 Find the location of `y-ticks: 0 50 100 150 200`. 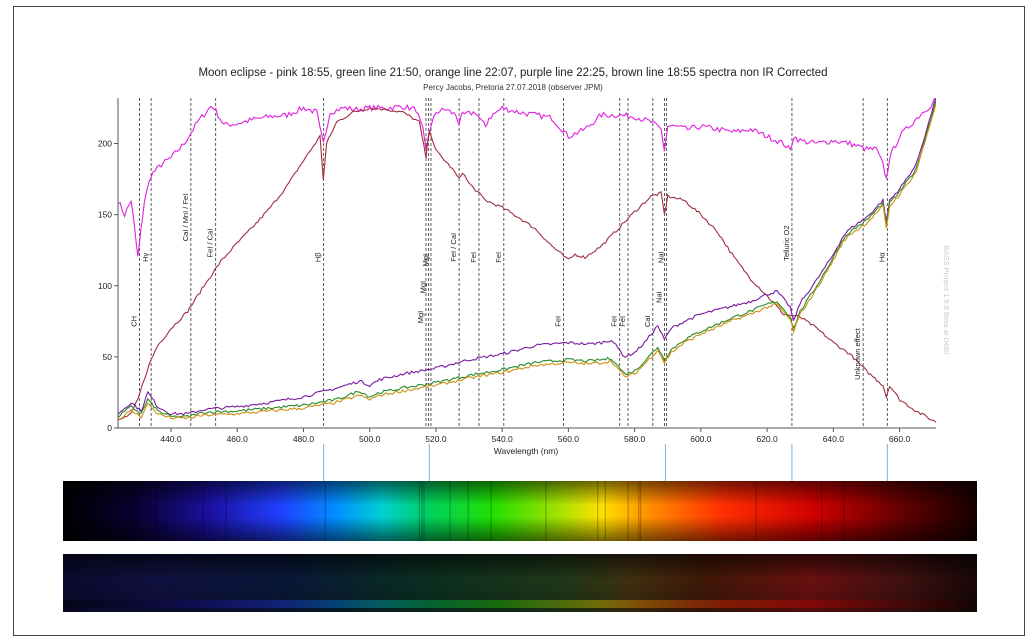

y-ticks: 0 50 100 150 200 is located at coordinates (108, 286).